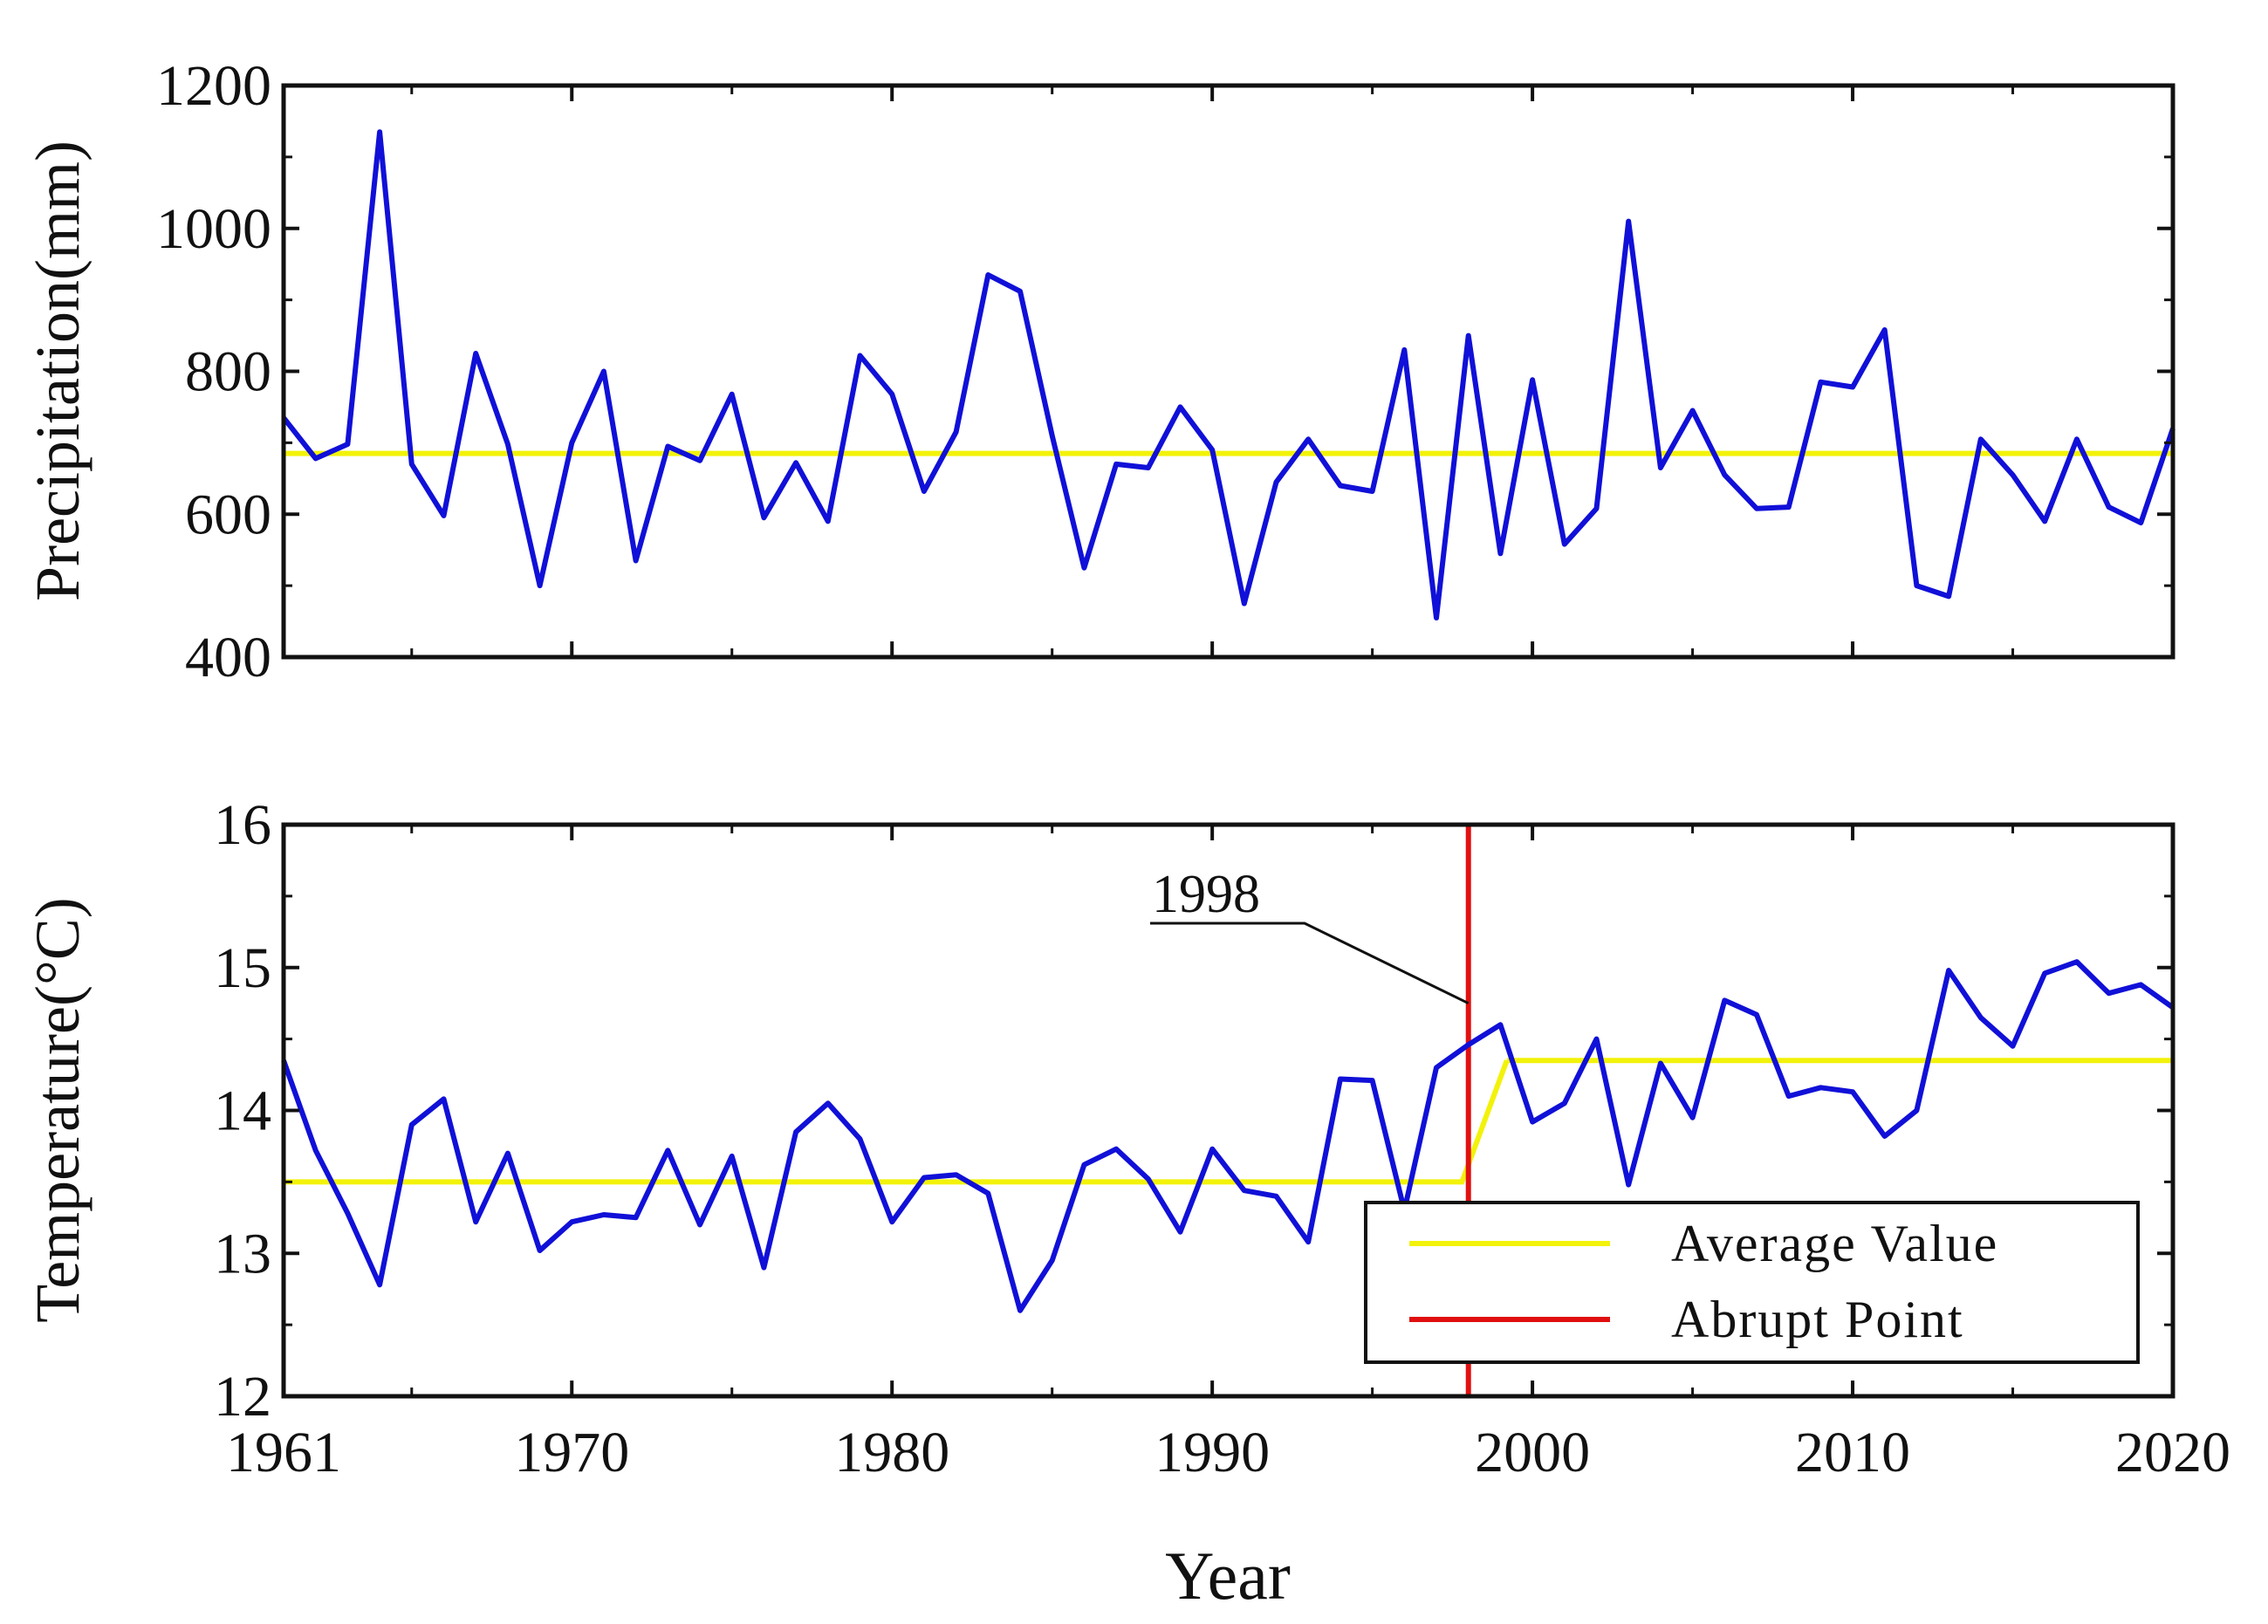  Describe the element at coordinates (1206, 895) in the screenshot. I see `annotation-label: 1998` at that location.